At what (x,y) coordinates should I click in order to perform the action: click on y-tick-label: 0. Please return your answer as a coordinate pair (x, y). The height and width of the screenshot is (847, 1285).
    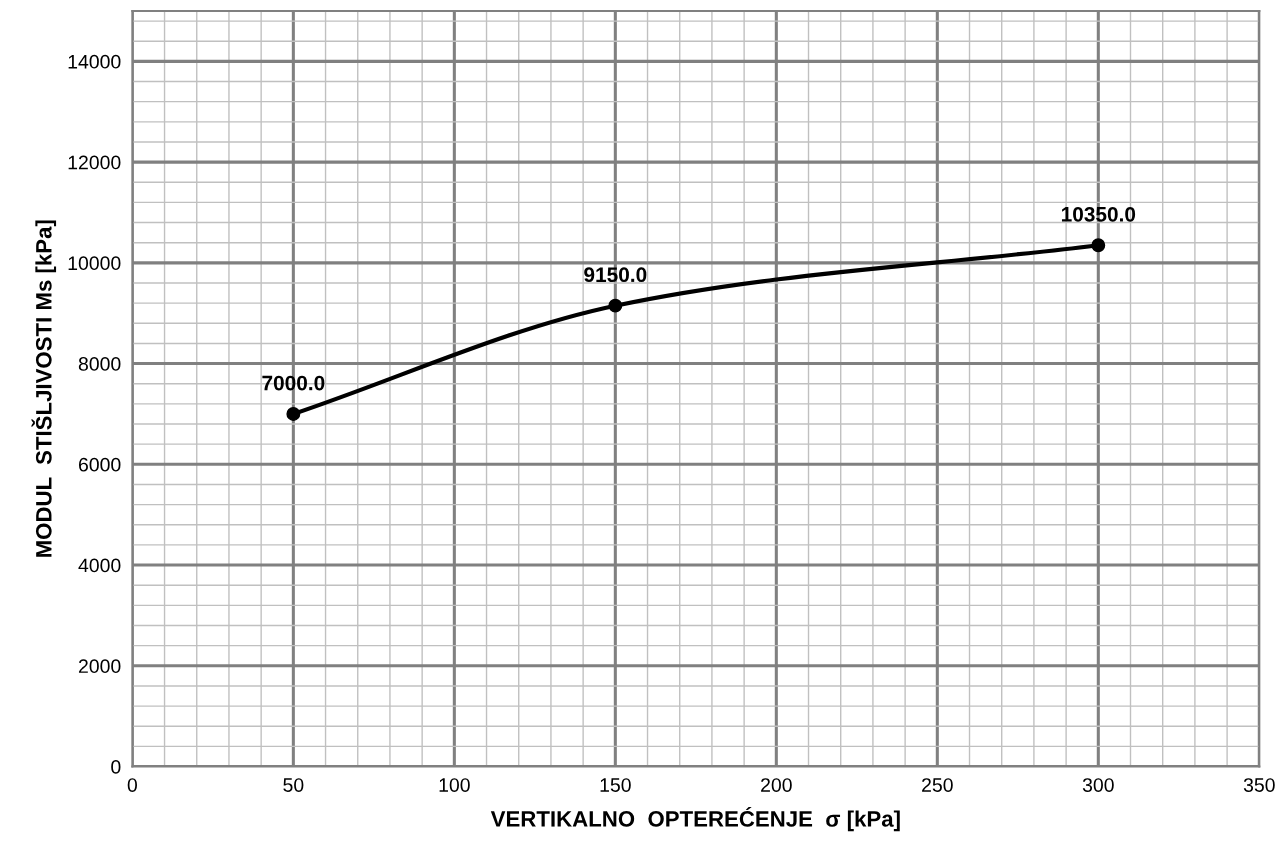
    Looking at the image, I should click on (116, 767).